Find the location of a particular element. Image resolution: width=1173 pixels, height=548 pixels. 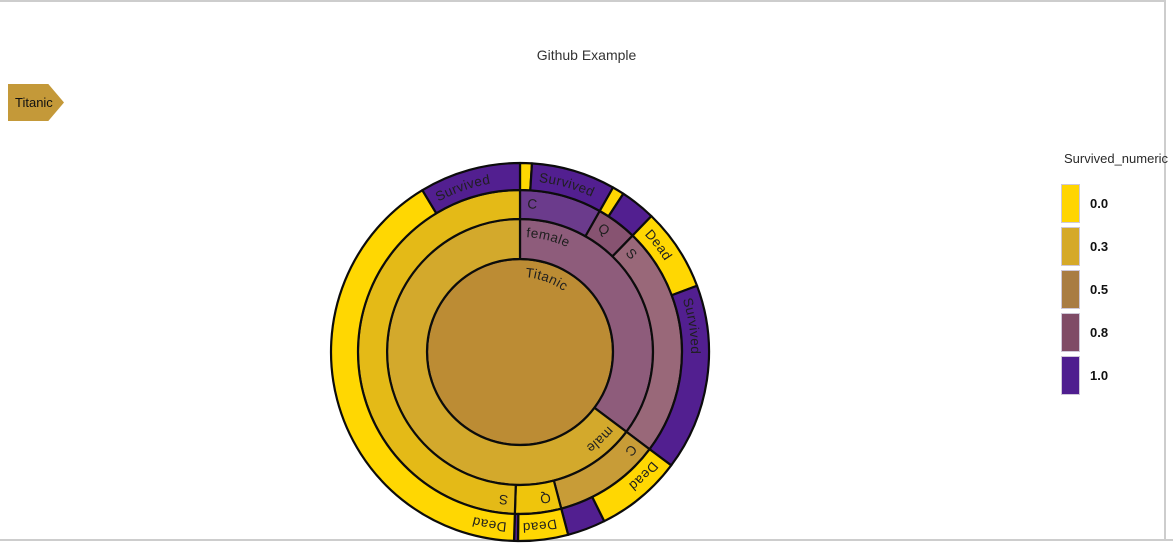

breadcrumb: Titanic is located at coordinates (36, 102).